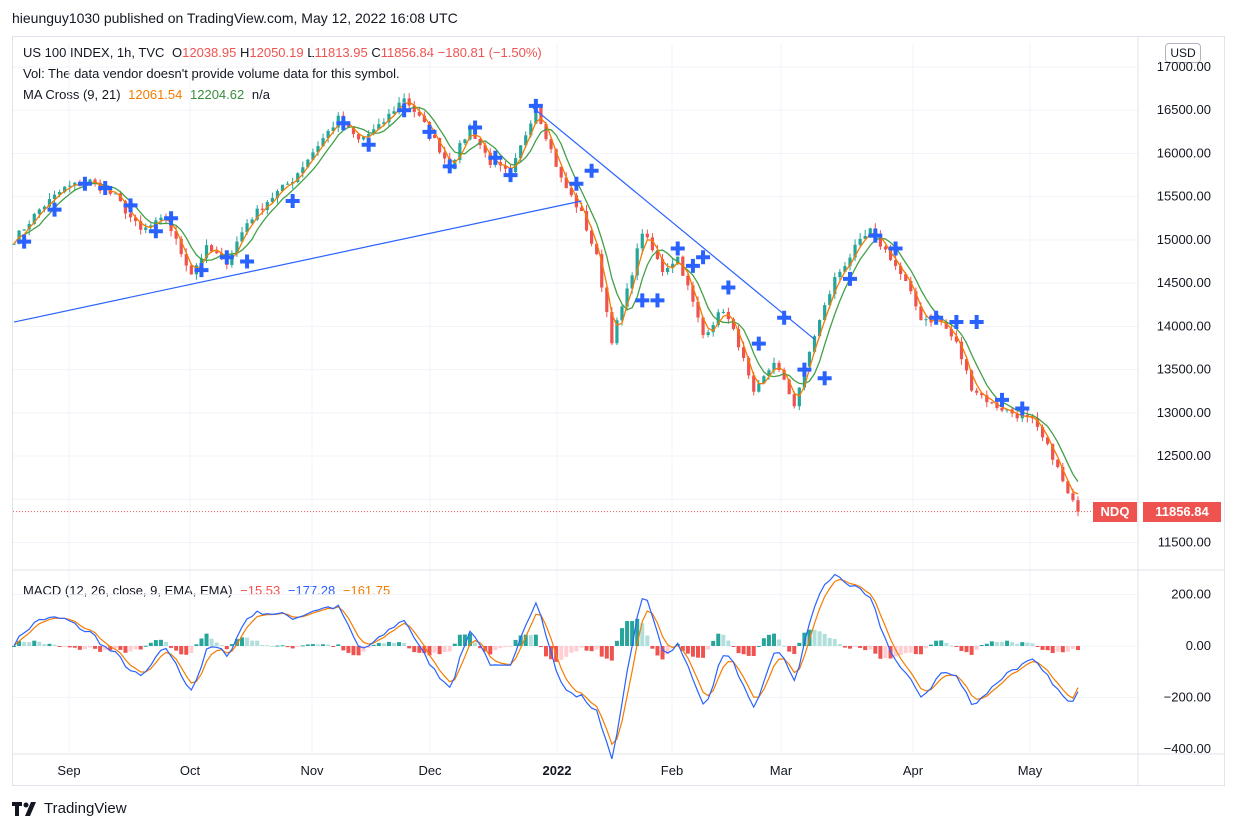 This screenshot has height=831, width=1238. What do you see at coordinates (209, 52) in the screenshot?
I see `open-value: 12038.95` at bounding box center [209, 52].